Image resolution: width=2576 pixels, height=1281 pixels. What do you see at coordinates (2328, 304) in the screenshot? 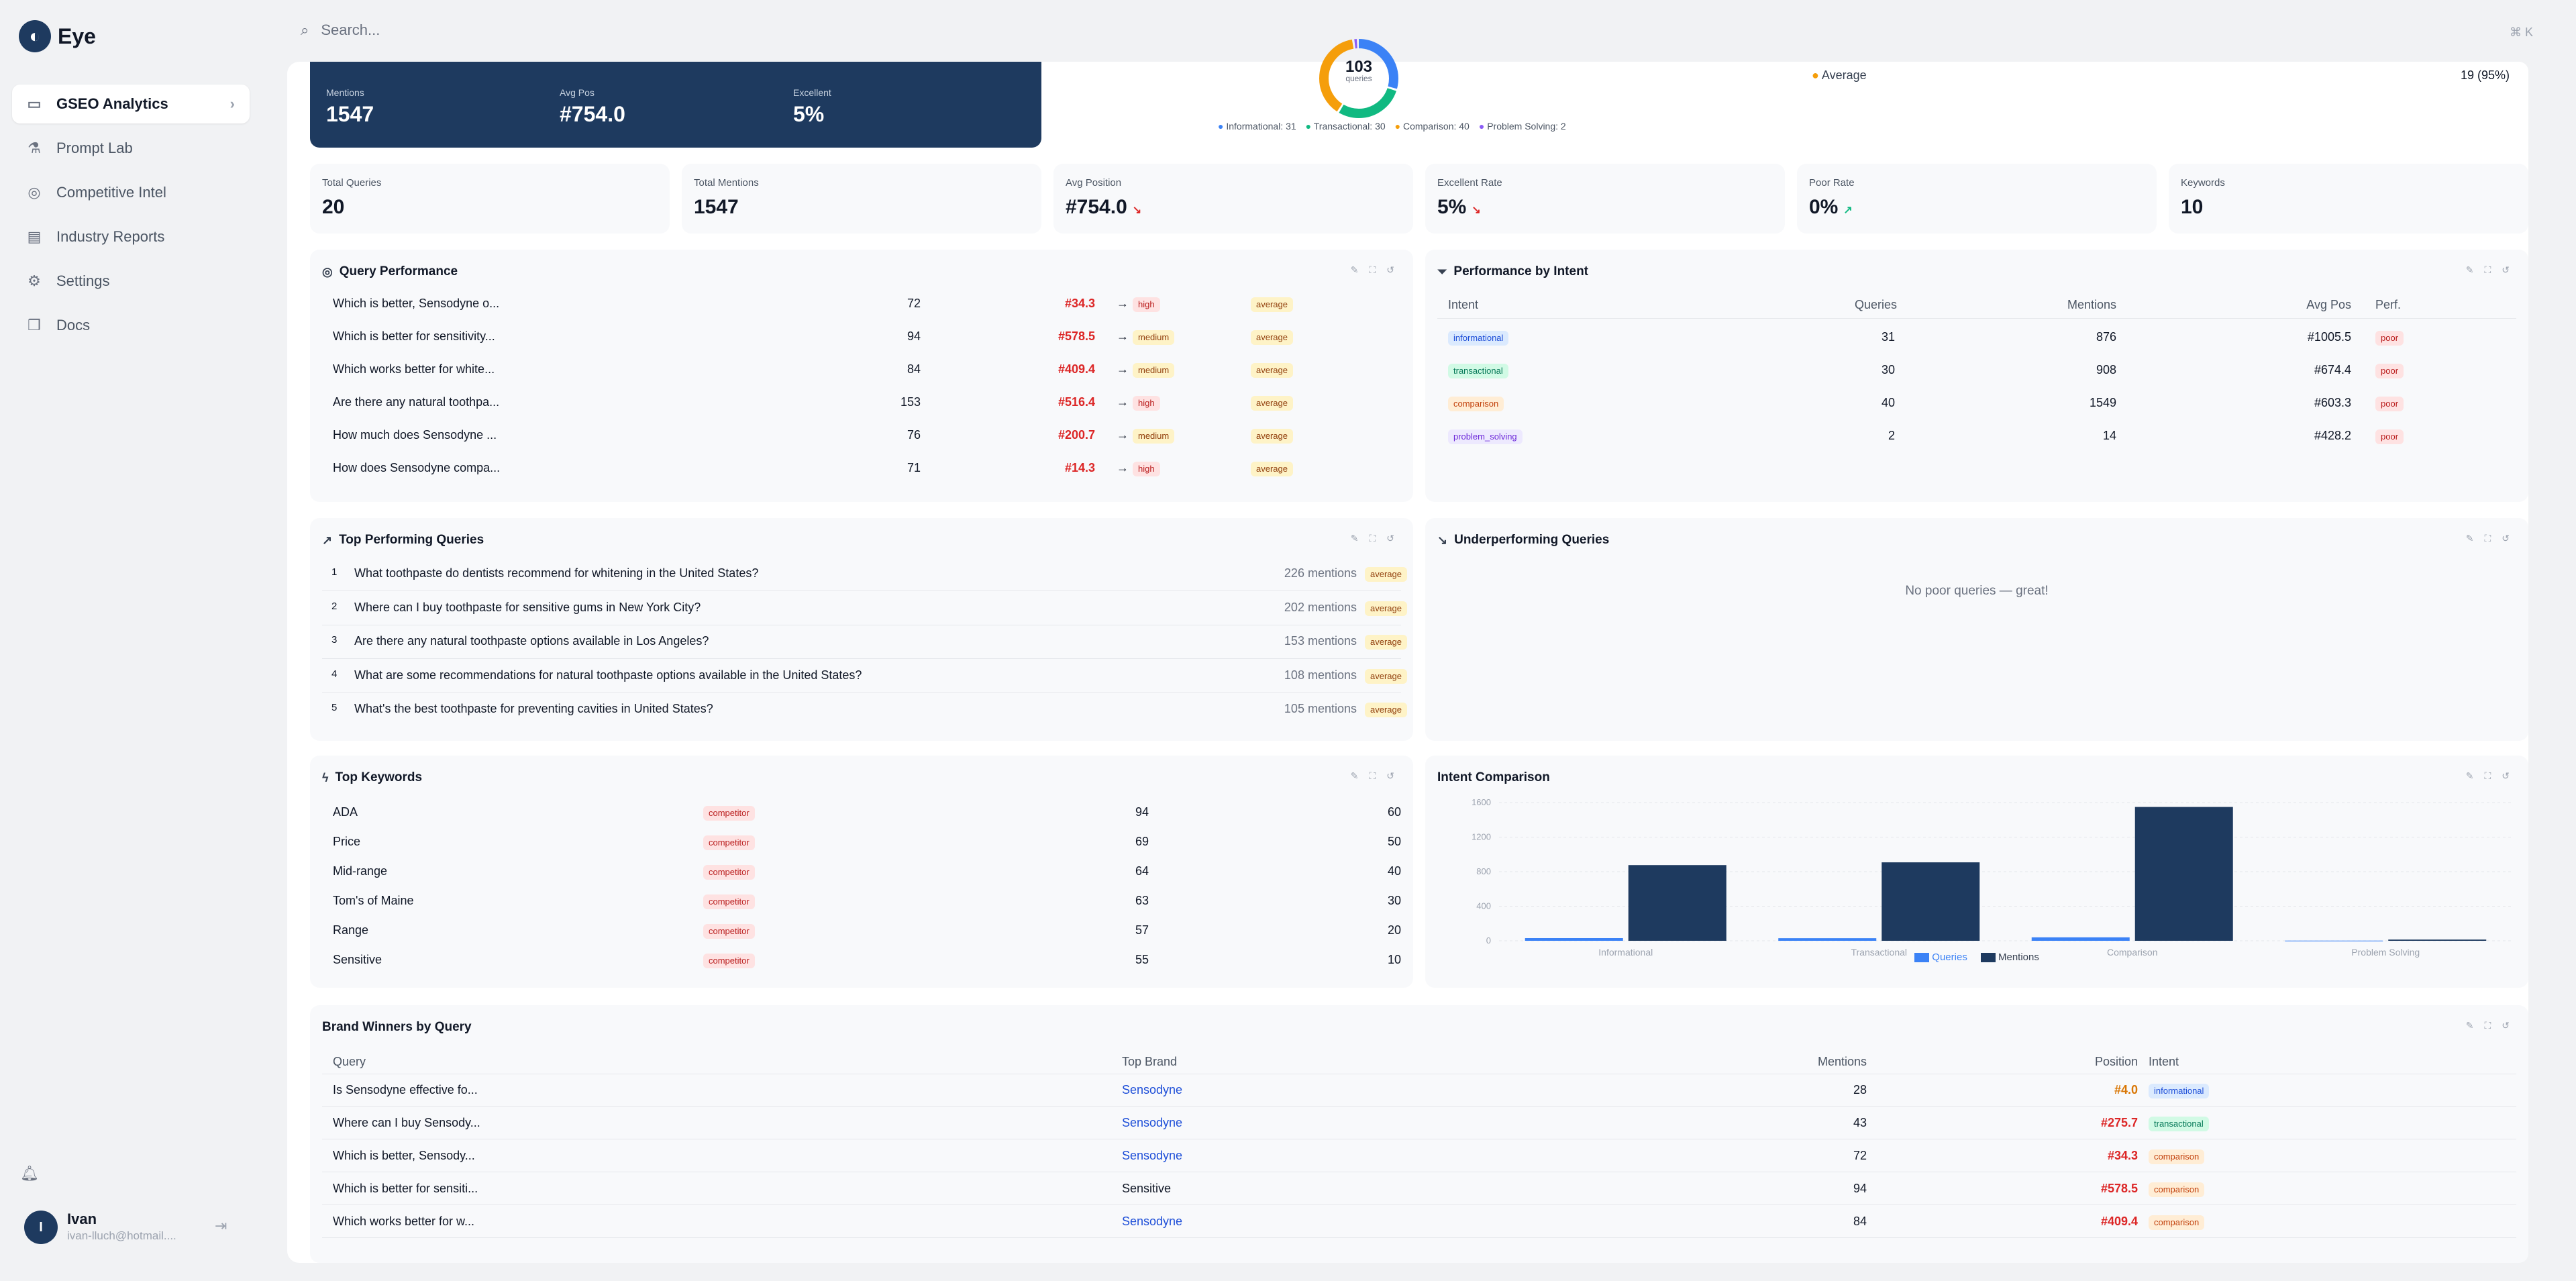
I see `column-header: Avg Pos` at bounding box center [2328, 304].